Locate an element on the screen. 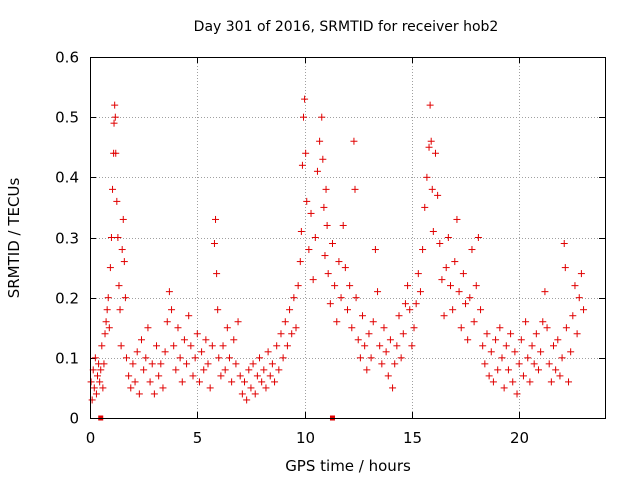  y-tick-label: 0.5 is located at coordinates (67, 118).